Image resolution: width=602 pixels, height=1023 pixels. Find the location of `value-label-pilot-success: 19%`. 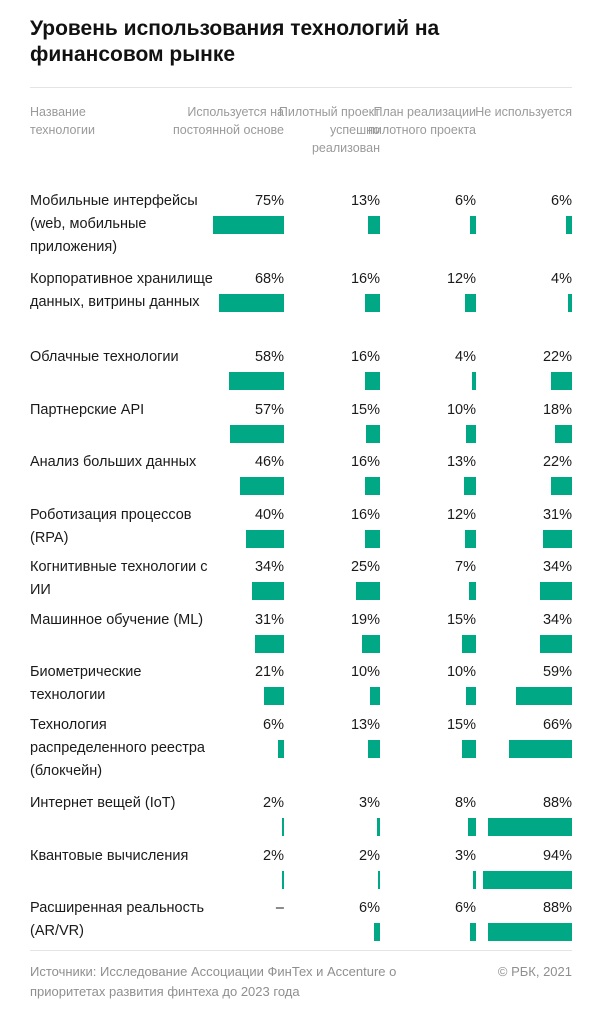

value-label-pilot-success: 19% is located at coordinates (365, 620).